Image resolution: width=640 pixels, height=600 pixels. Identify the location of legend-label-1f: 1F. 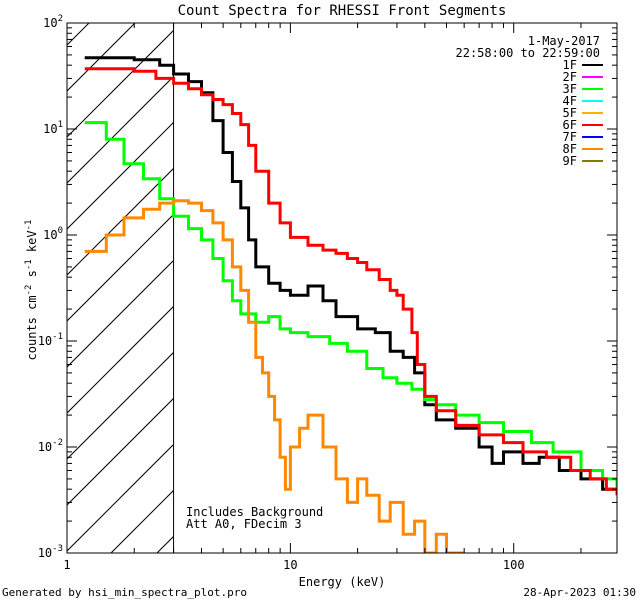
(570, 65).